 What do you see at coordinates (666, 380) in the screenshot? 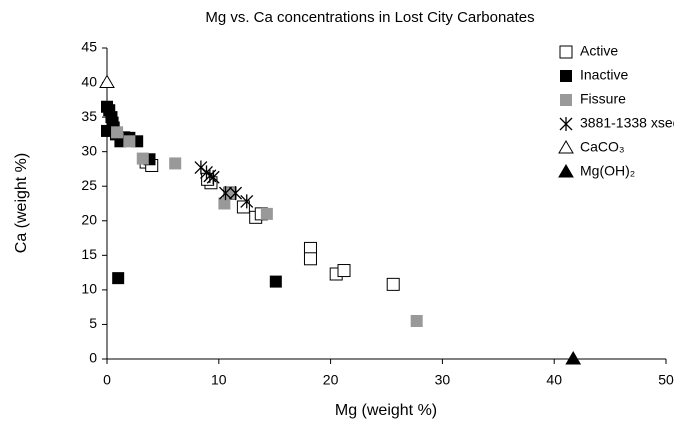
I see `x-tick-label: 50` at bounding box center [666, 380].